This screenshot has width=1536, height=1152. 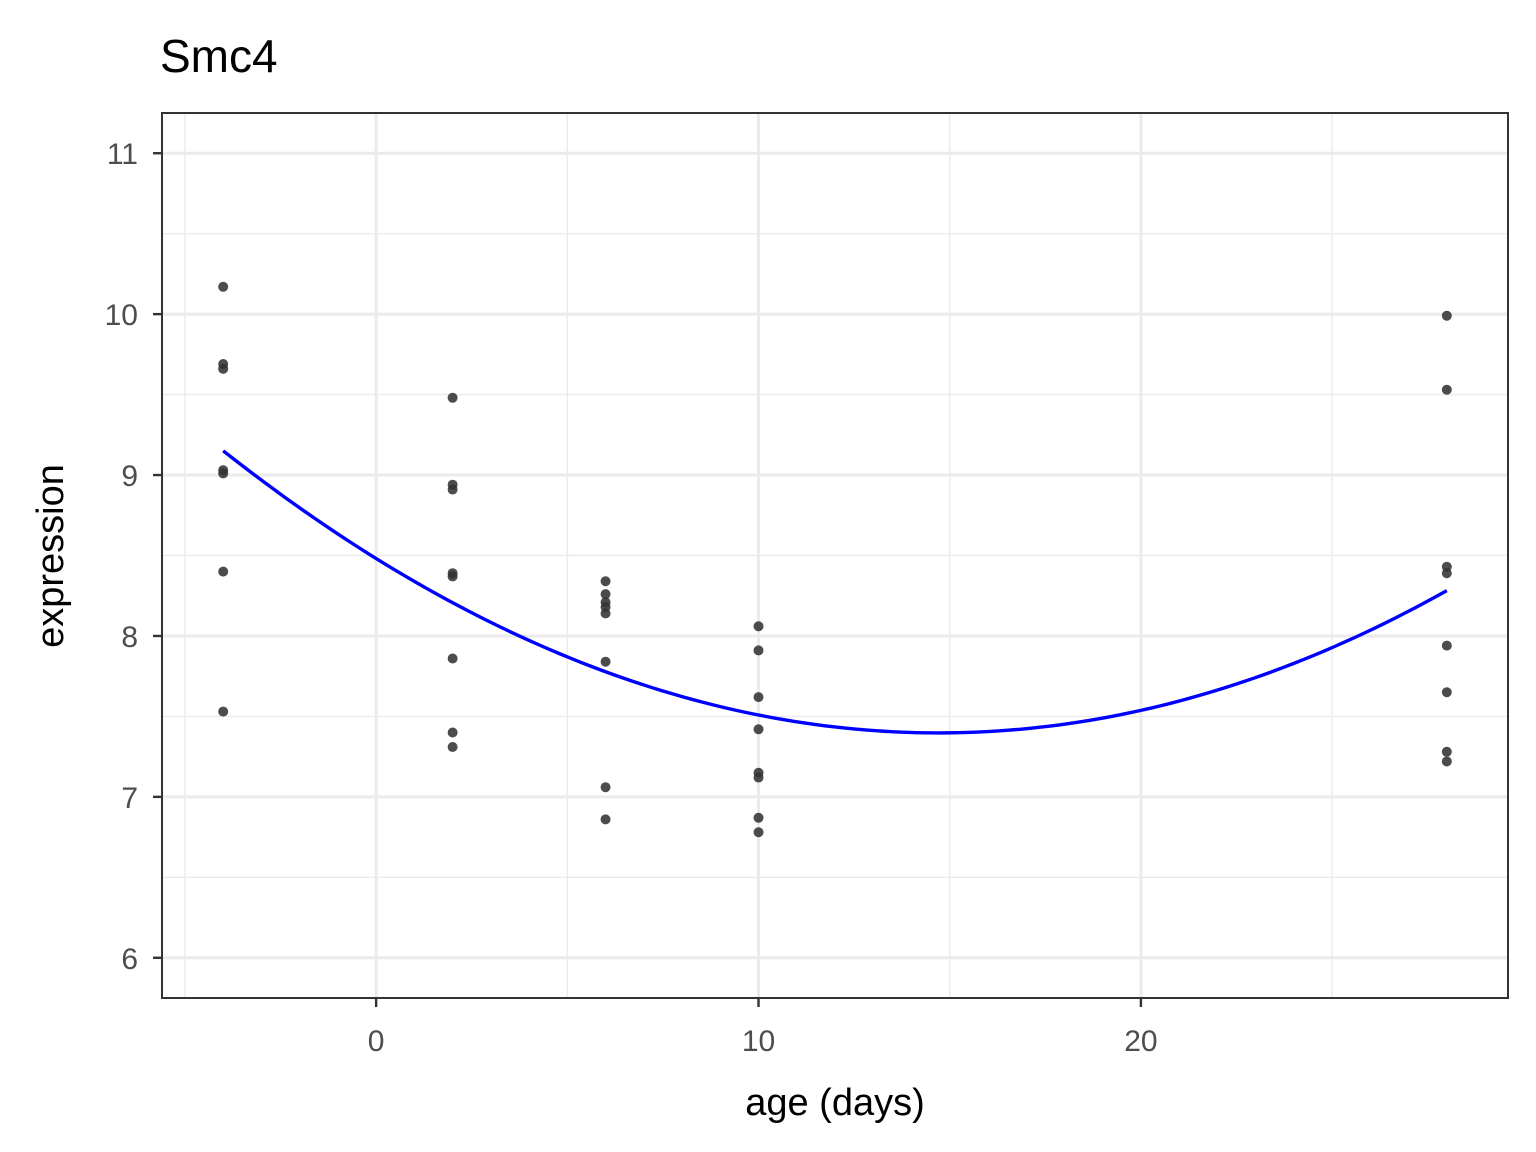 I want to click on x-tick-label: 0, so click(x=376, y=1041).